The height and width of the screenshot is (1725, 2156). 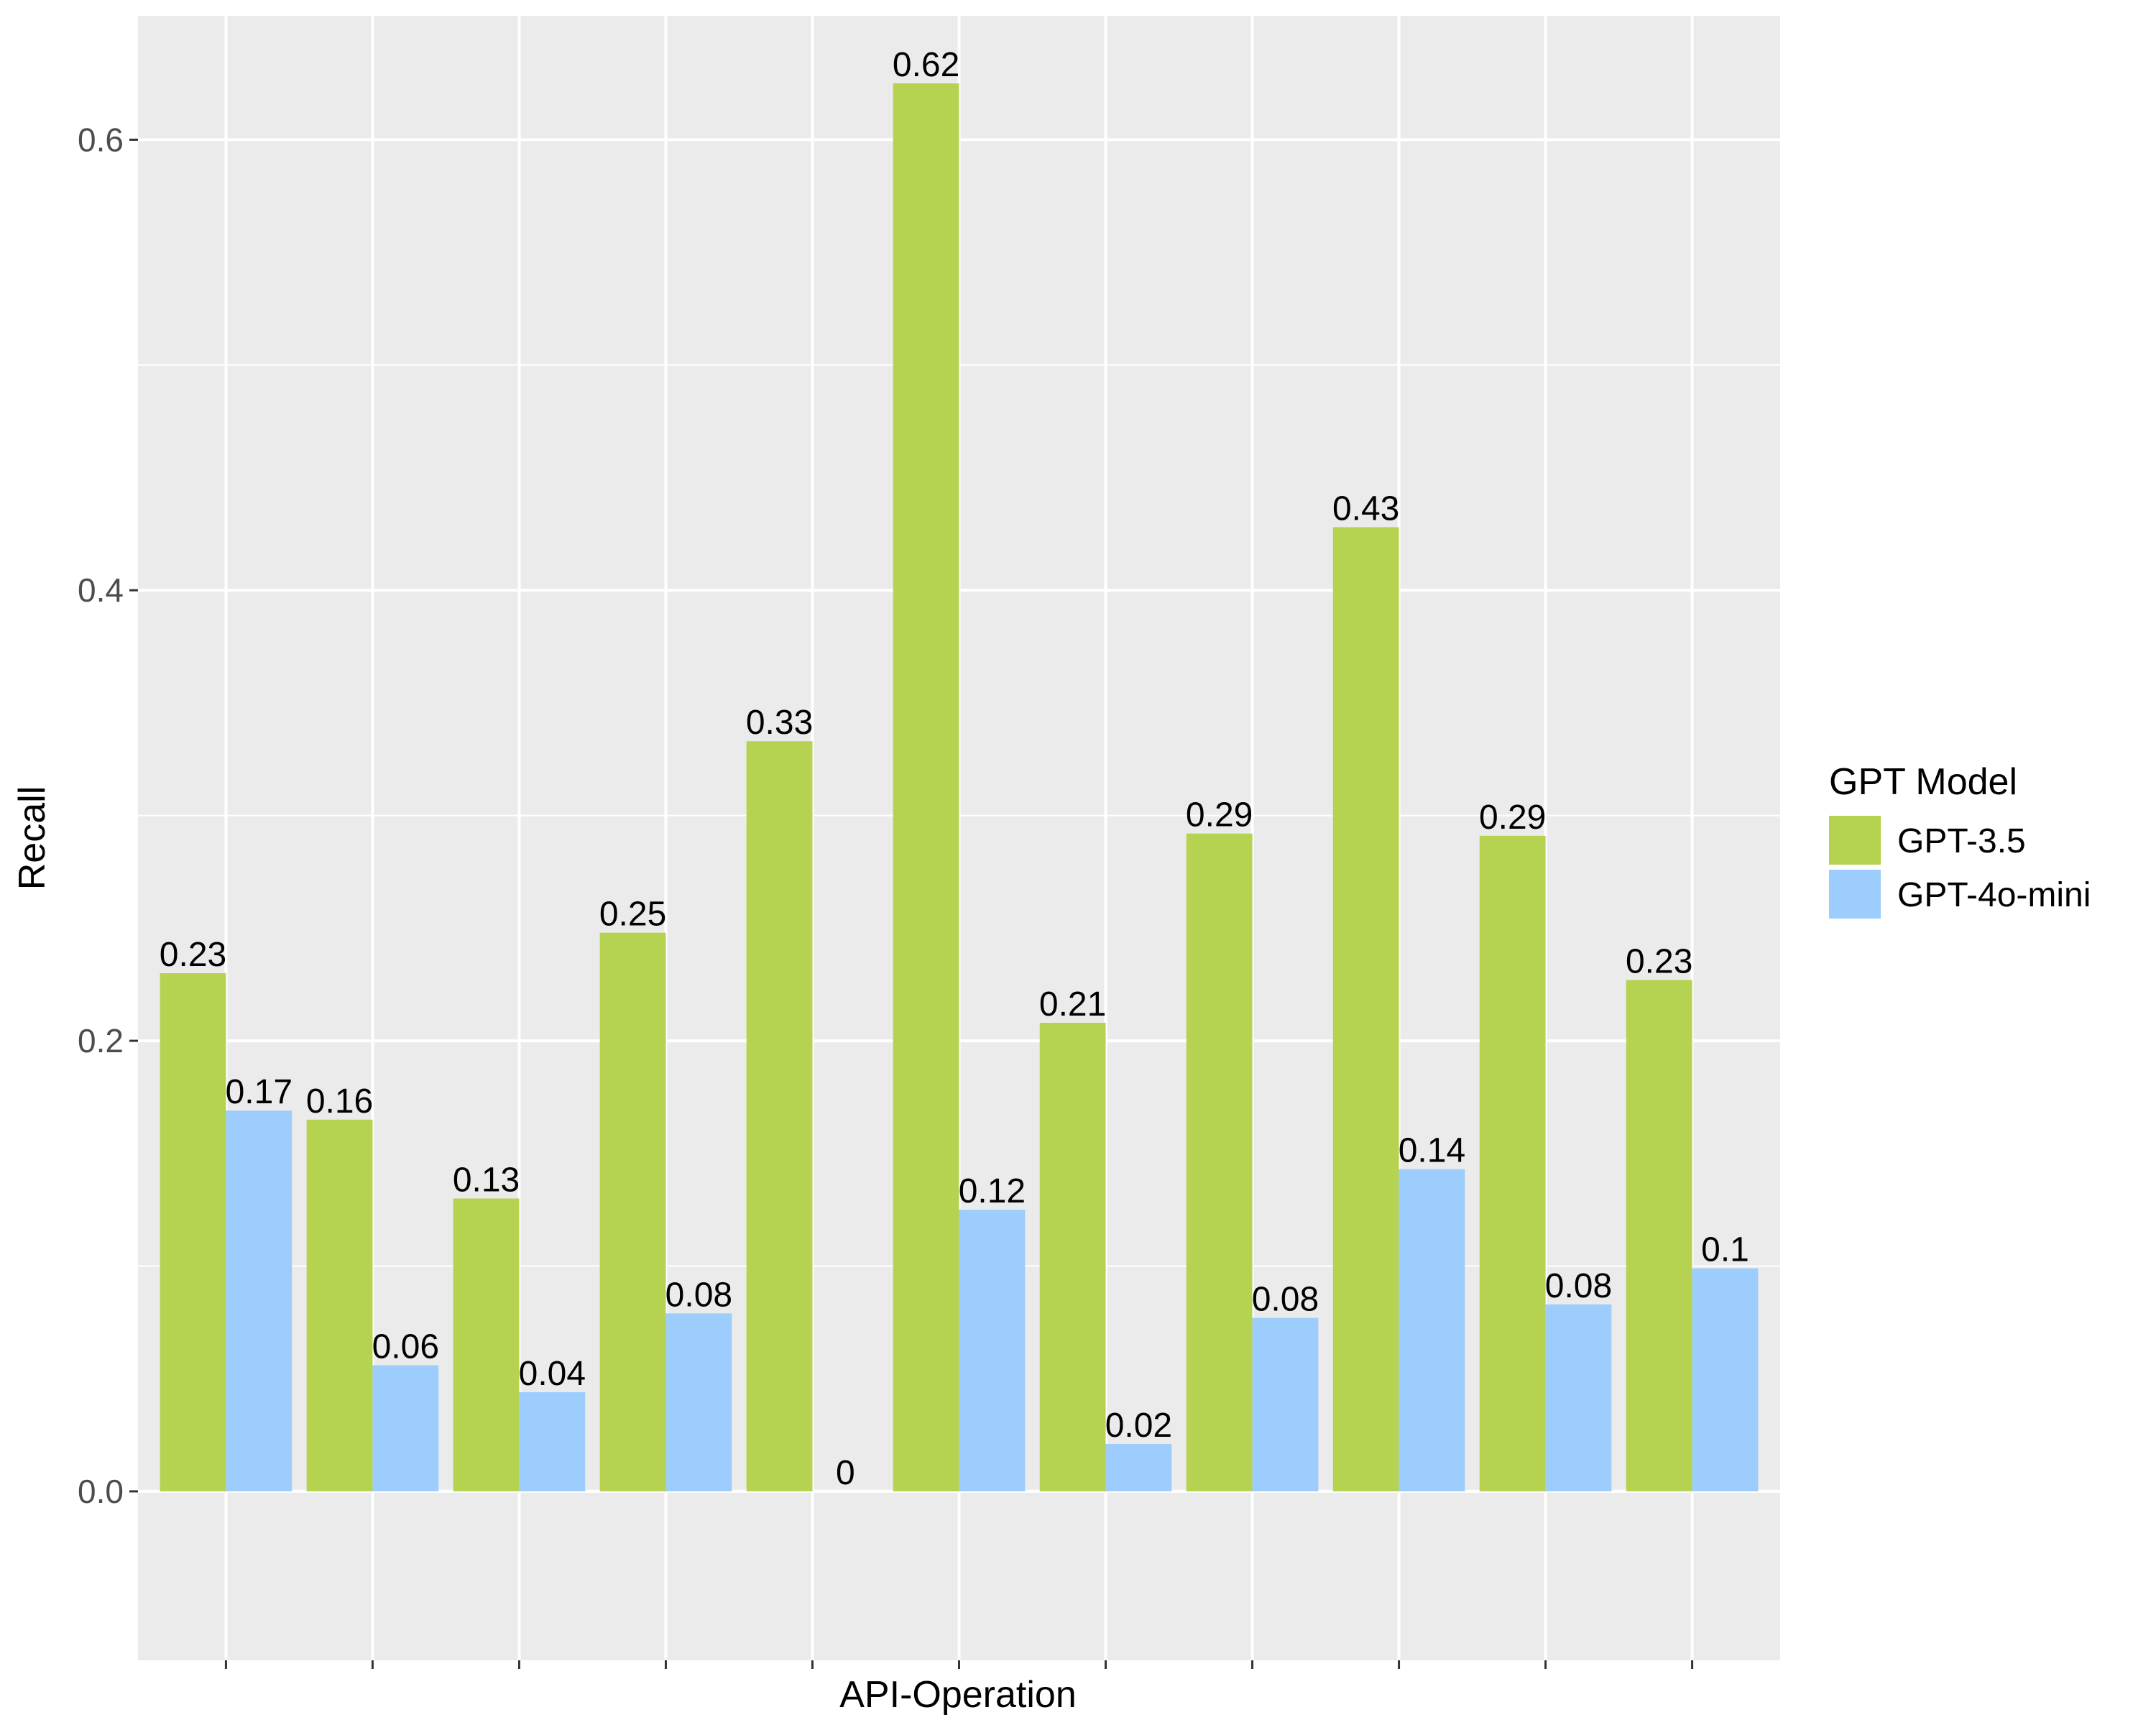 What do you see at coordinates (552, 1374) in the screenshot?
I see `bar-value-label: 0.04` at bounding box center [552, 1374].